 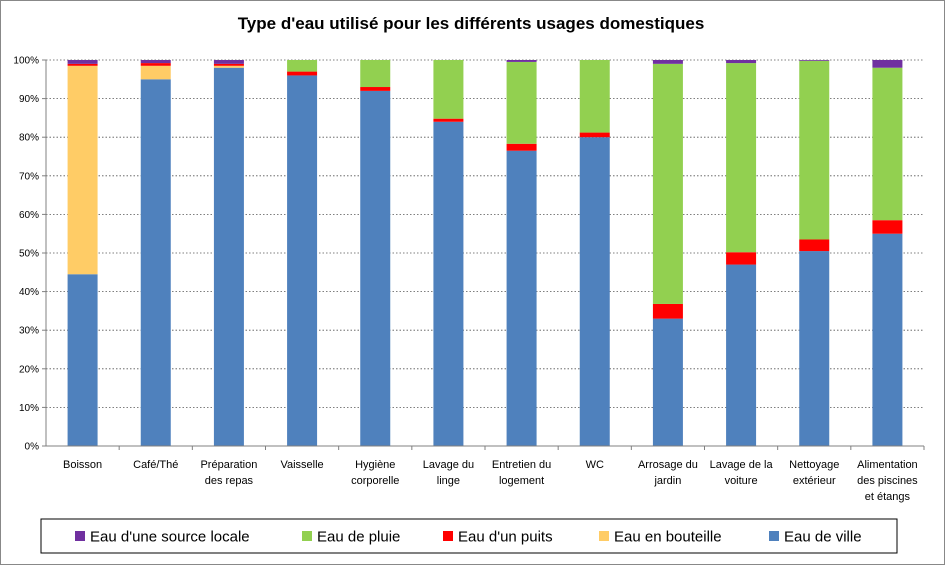 What do you see at coordinates (668, 473) in the screenshot?
I see `x-category-label: Arrosage du jardin` at bounding box center [668, 473].